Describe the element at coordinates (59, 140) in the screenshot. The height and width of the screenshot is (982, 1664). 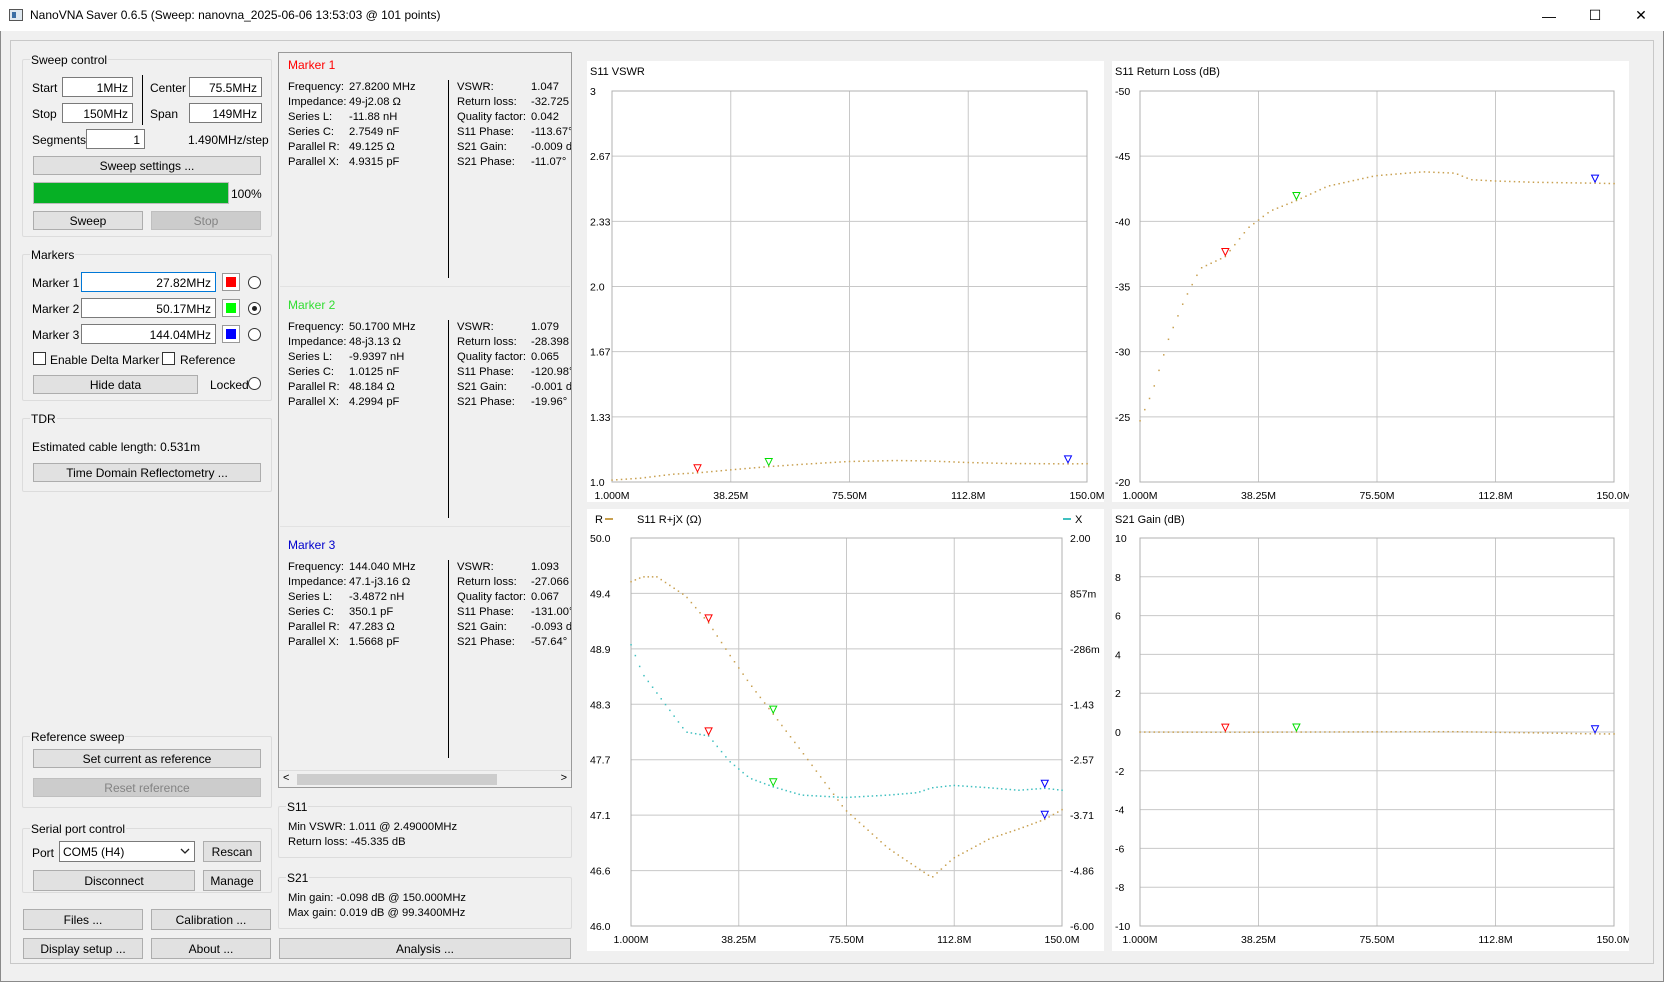
I see `segments-label: Segments` at that location.